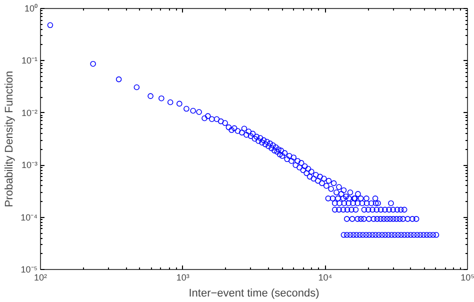 The width and height of the screenshot is (474, 302). What do you see at coordinates (29, 165) in the screenshot?
I see `y-tick-label: 10⁻³` at bounding box center [29, 165].